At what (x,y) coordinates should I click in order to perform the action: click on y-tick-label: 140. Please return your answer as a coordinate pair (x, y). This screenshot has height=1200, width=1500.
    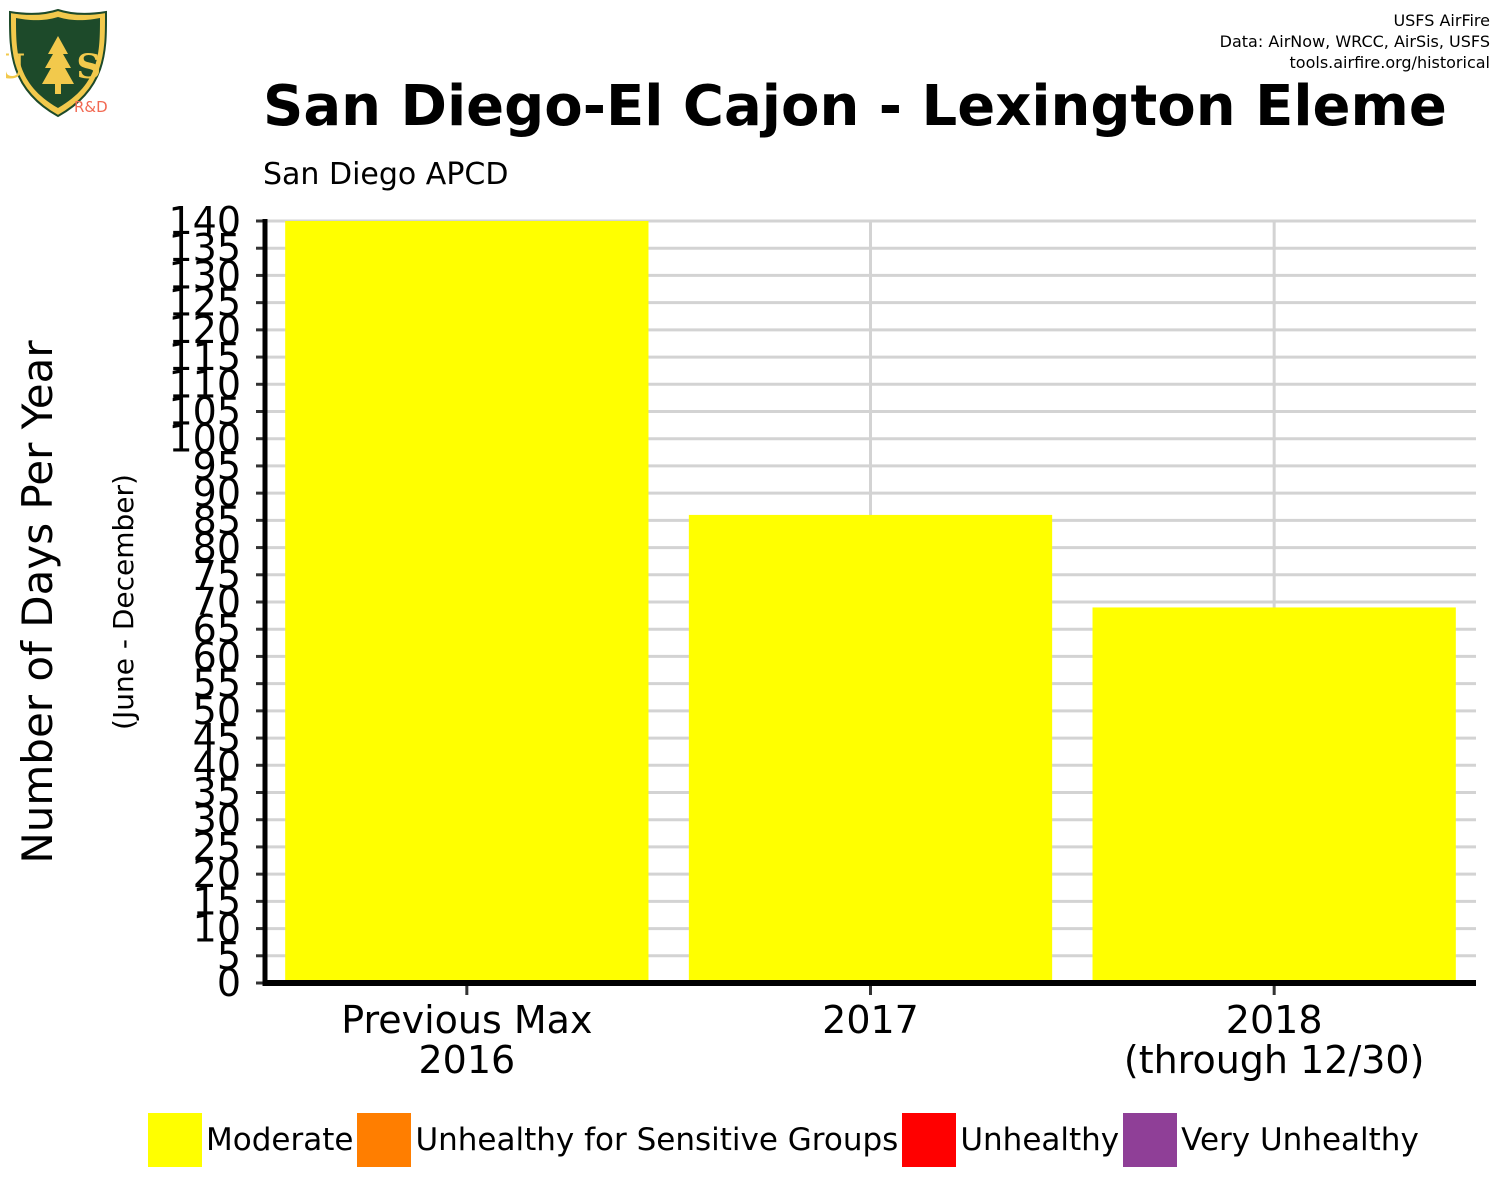
    Looking at the image, I should click on (204, 221).